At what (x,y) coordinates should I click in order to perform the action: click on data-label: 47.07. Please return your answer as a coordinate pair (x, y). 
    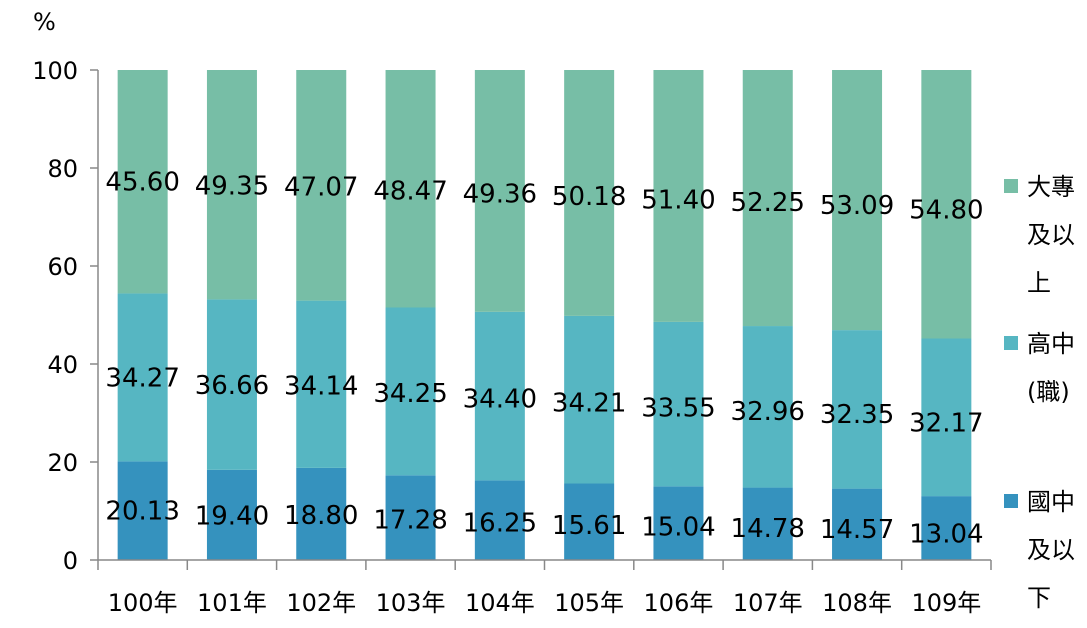
    Looking at the image, I should click on (321, 188).